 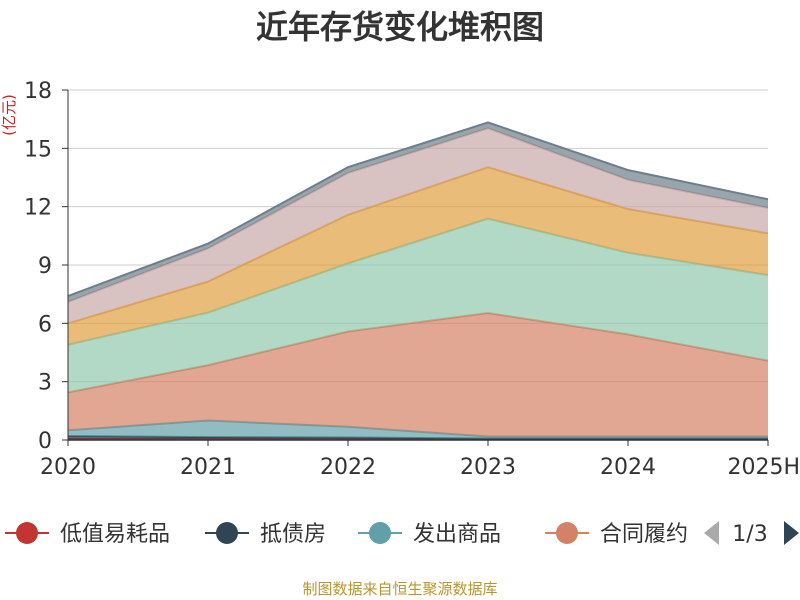 What do you see at coordinates (399, 589) in the screenshot?
I see `data-source-note: 制图数据来自恒生聚源数据库` at bounding box center [399, 589].